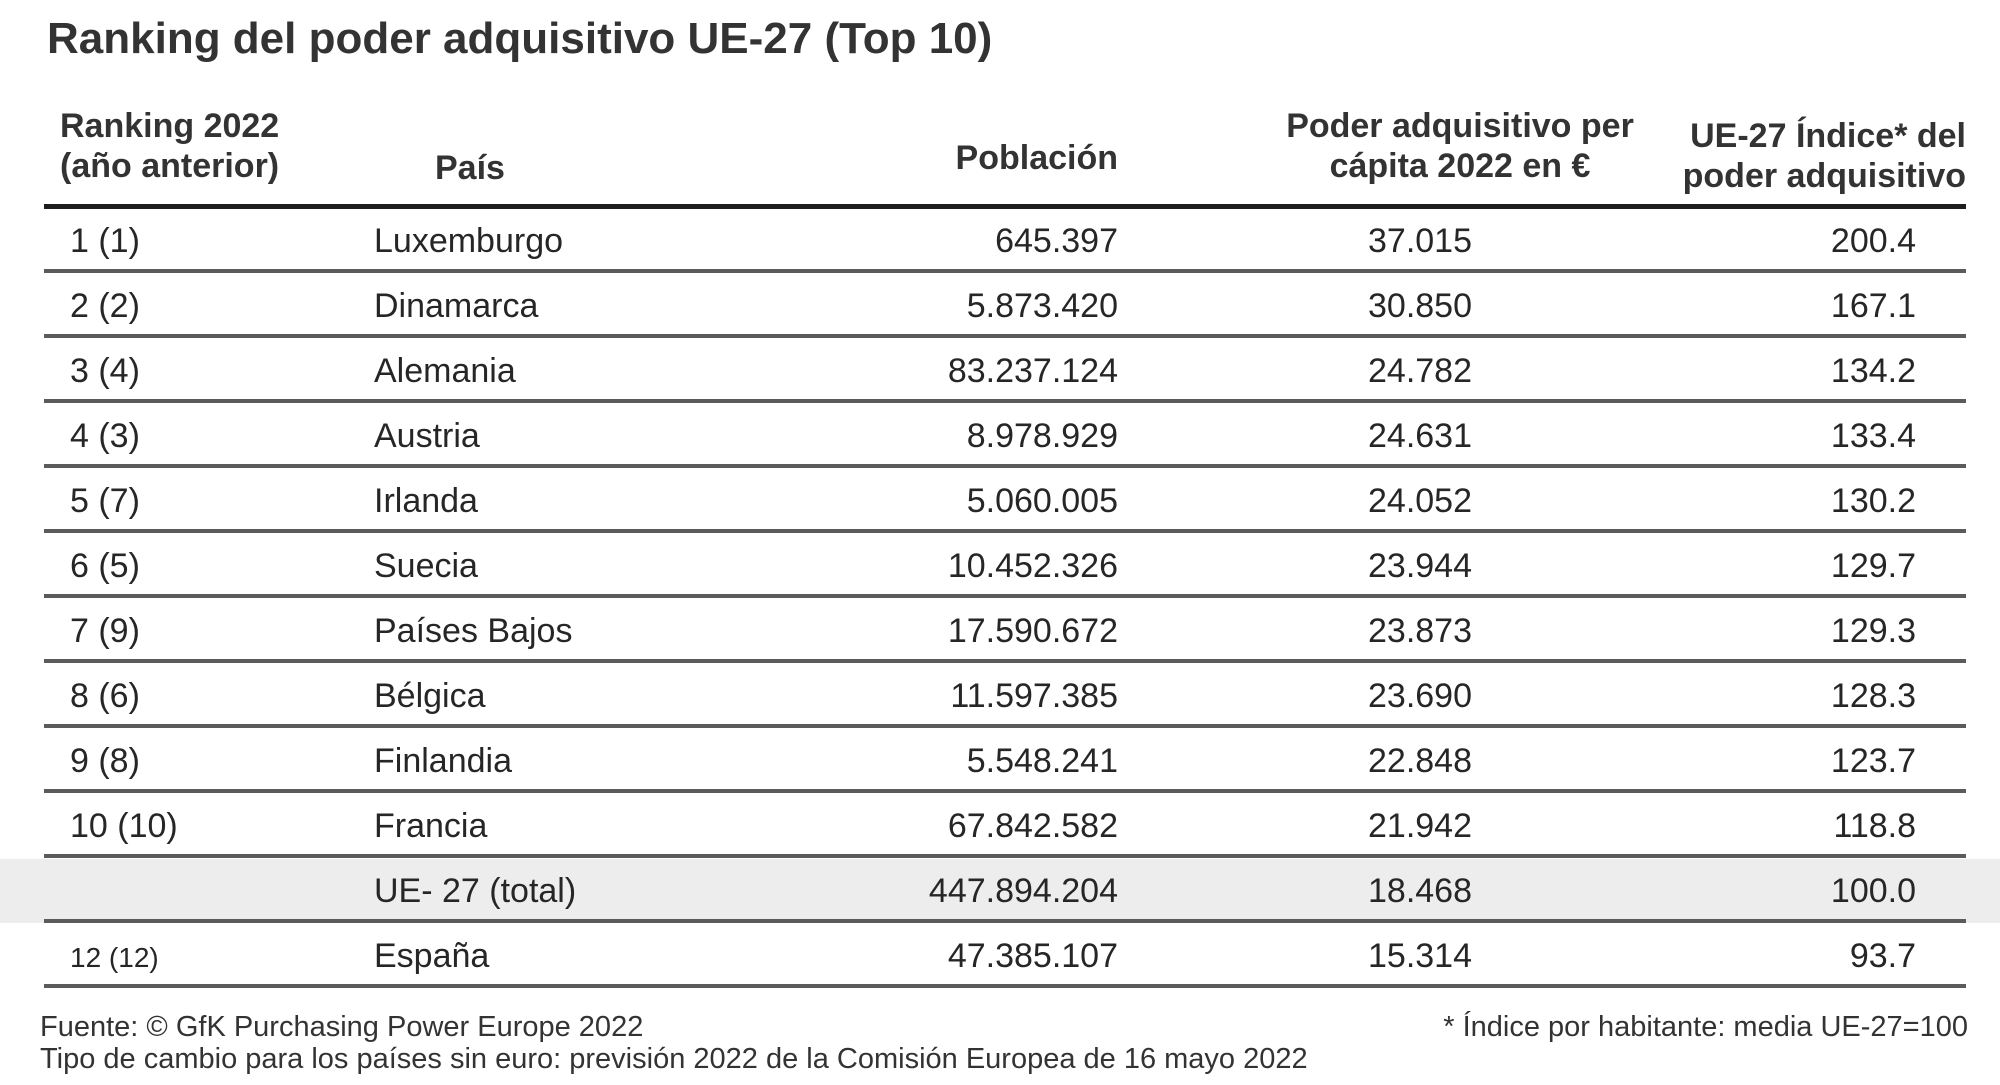 This screenshot has height=1085, width=2000. What do you see at coordinates (1420, 566) in the screenshot?
I see `cell-purchasing-power: 23.944` at bounding box center [1420, 566].